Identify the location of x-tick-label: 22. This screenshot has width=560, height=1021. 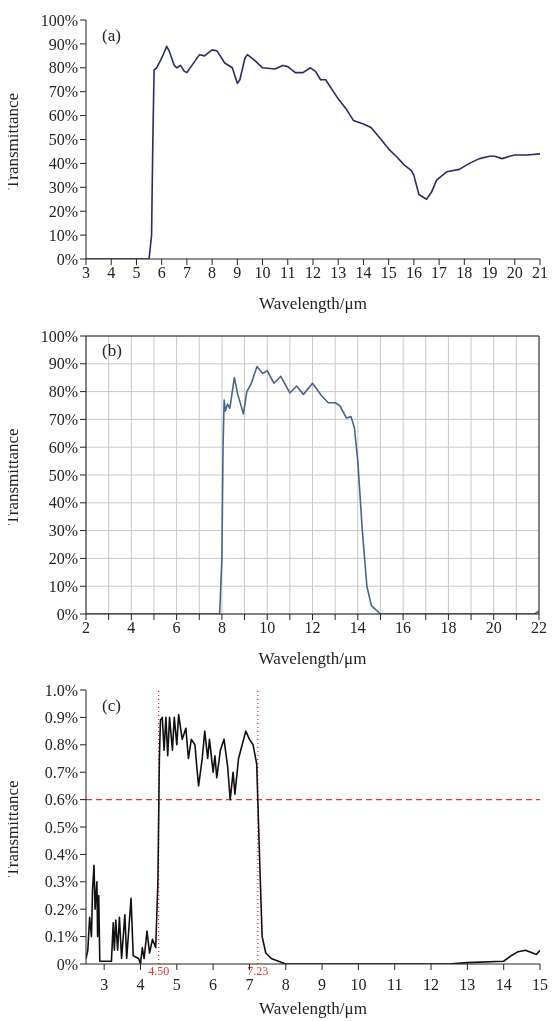
(539, 628).